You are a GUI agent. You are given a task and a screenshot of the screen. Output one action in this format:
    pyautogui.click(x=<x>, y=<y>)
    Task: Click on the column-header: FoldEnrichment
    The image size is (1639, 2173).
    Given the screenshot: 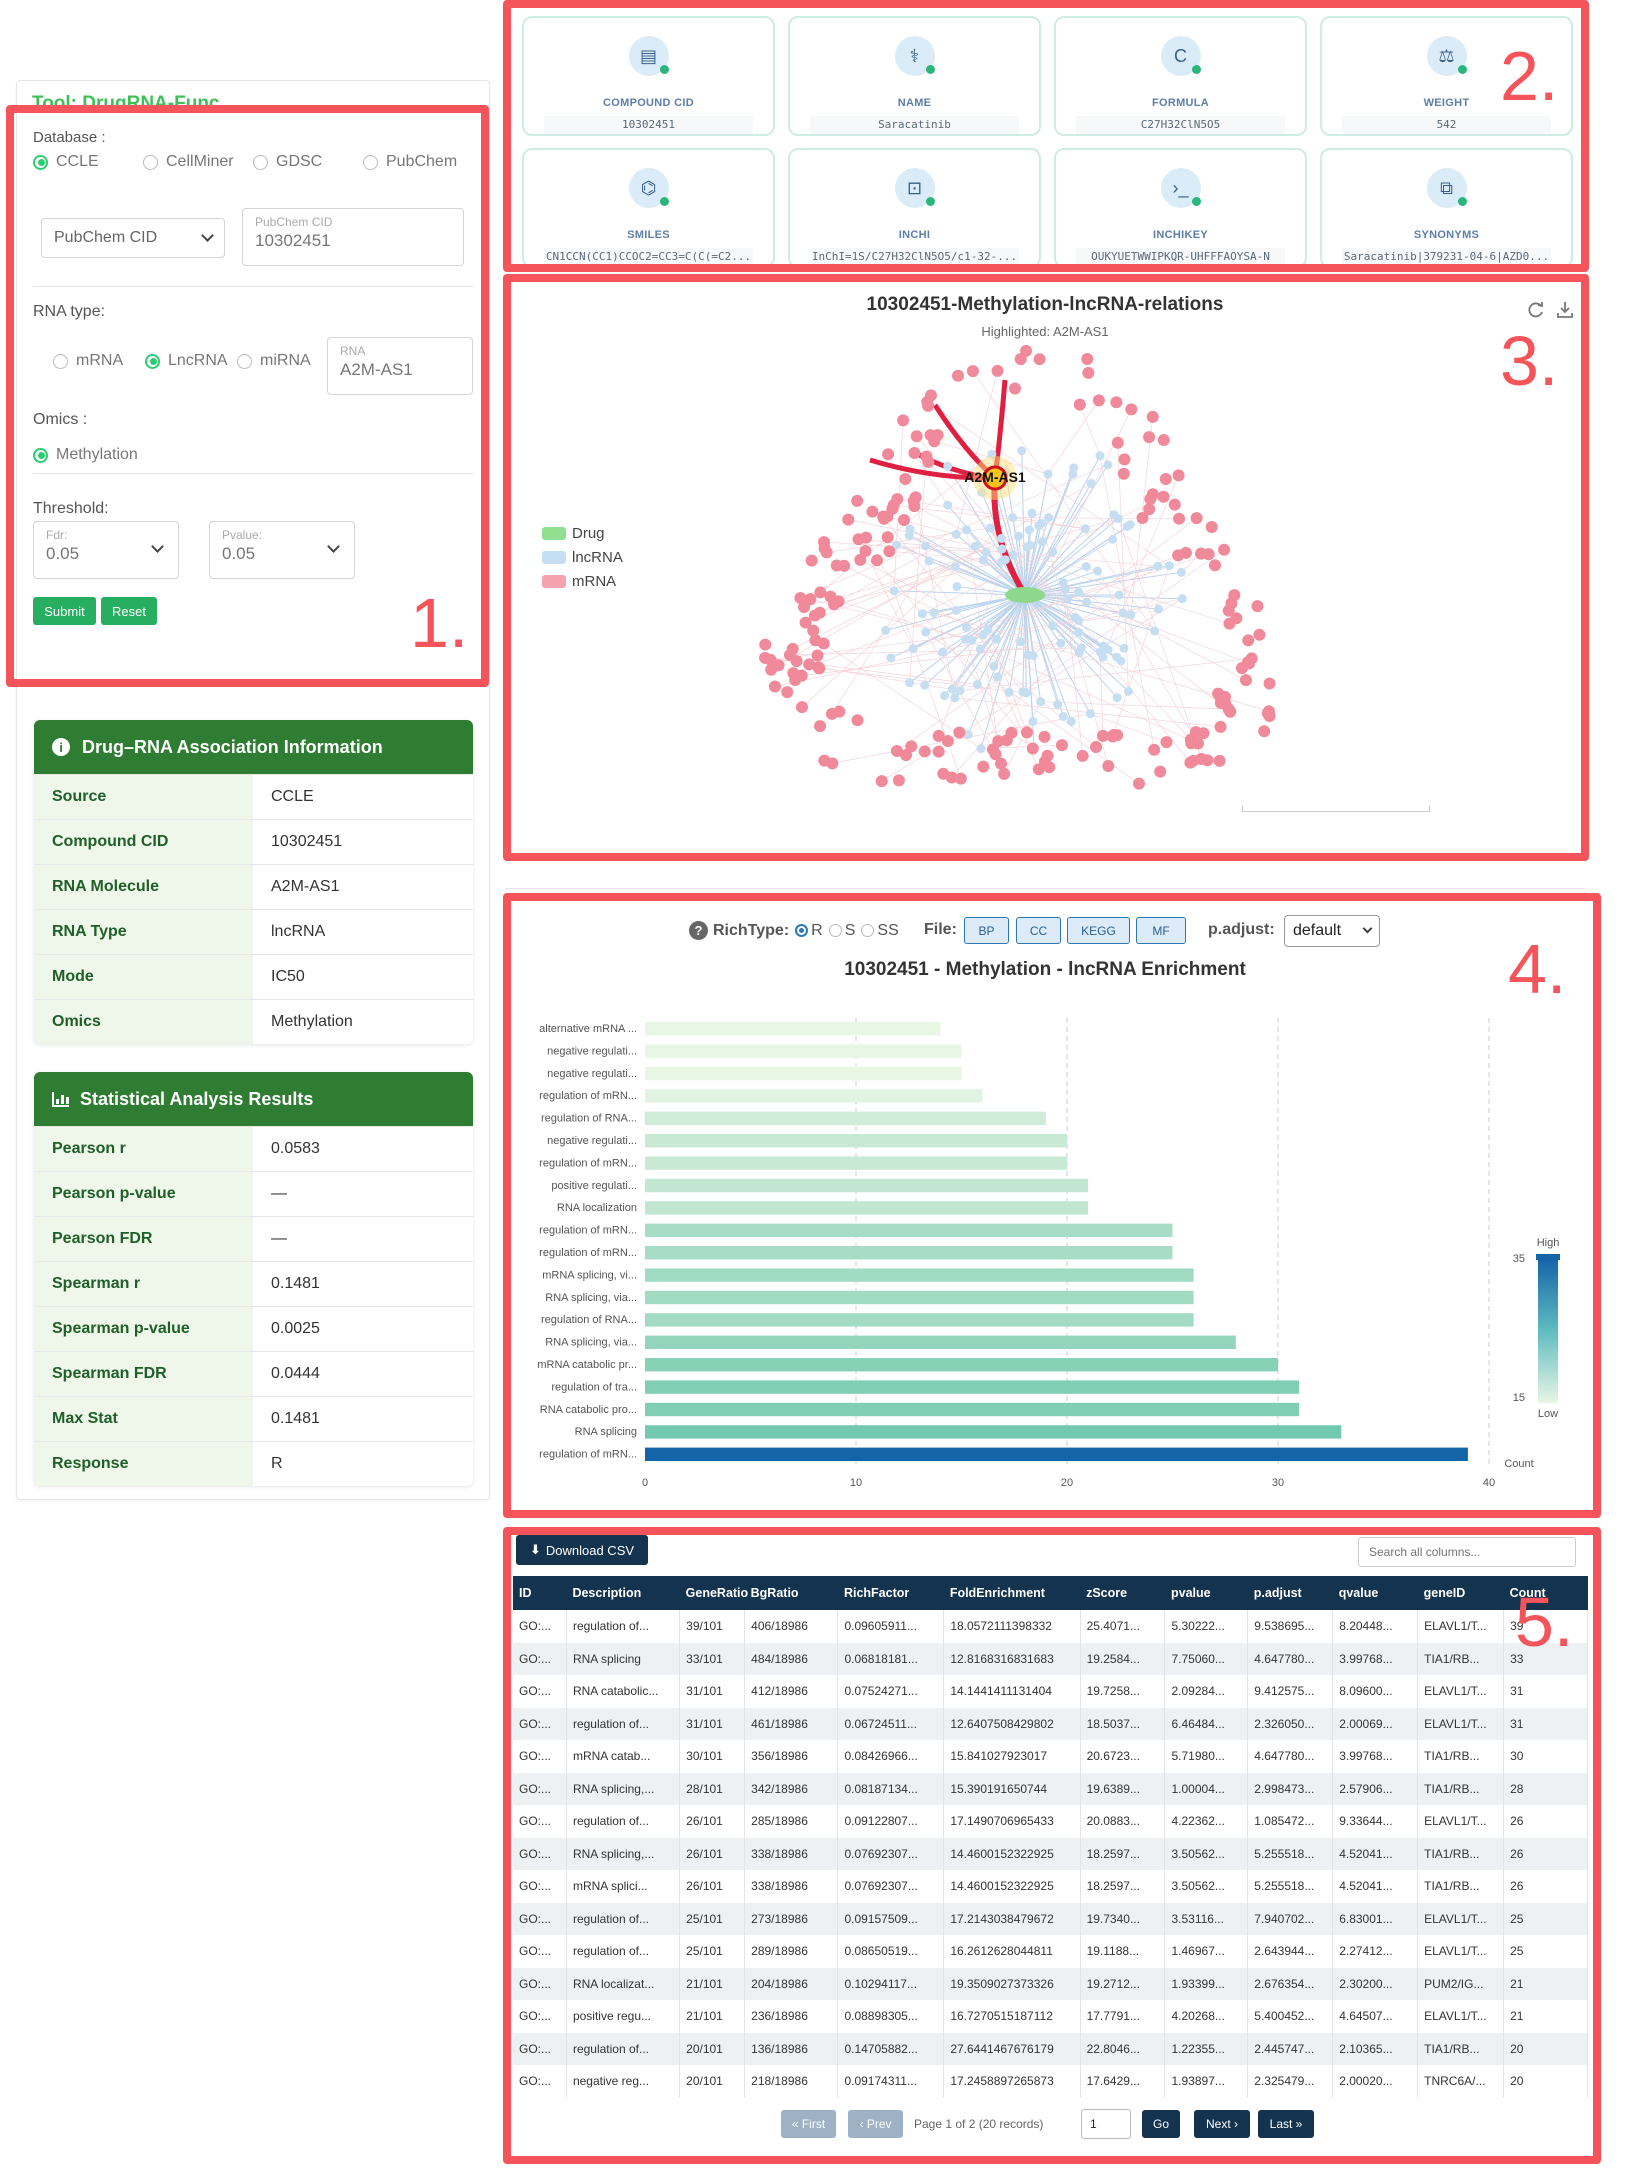 What is the action you would take?
    pyautogui.click(x=1012, y=1593)
    